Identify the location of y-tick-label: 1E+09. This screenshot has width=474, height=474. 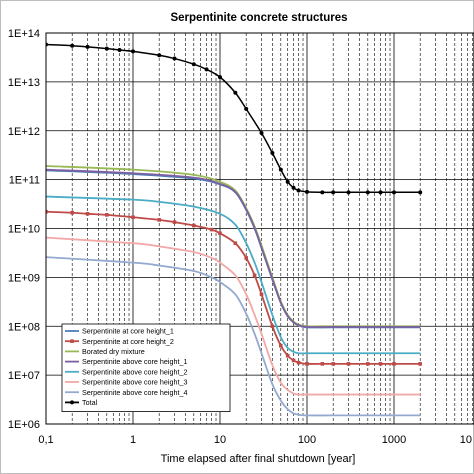
(24, 278).